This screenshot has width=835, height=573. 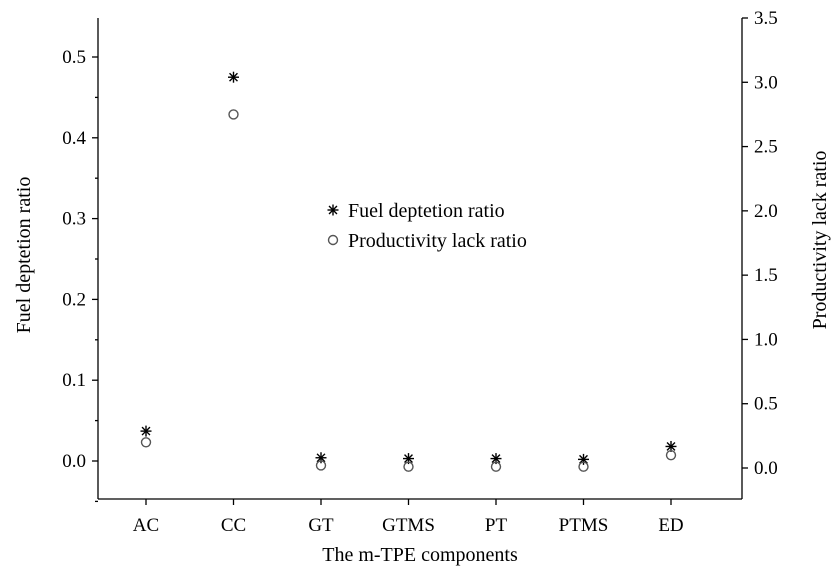 What do you see at coordinates (670, 525) in the screenshot?
I see `x-tick-label: ED` at bounding box center [670, 525].